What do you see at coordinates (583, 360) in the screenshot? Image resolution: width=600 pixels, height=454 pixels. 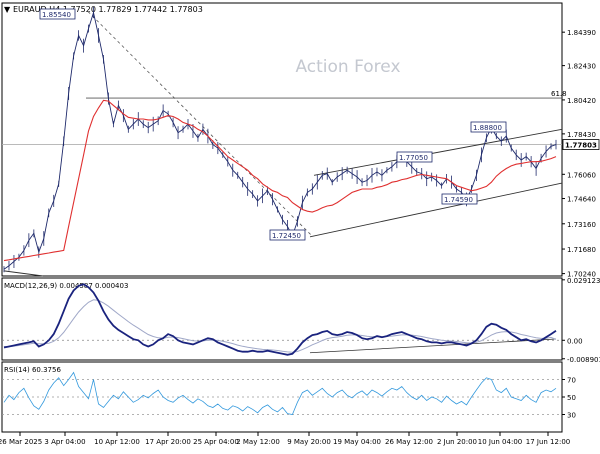 I see `macd-tick-label: -0.008901` at bounding box center [583, 360].